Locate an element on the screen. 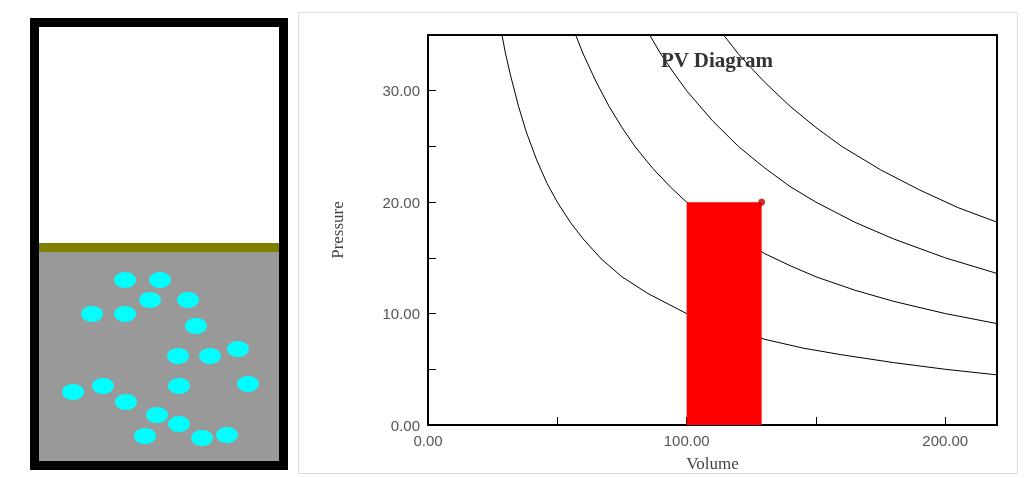  y-tick-label: 0.00 is located at coordinates (405, 425).